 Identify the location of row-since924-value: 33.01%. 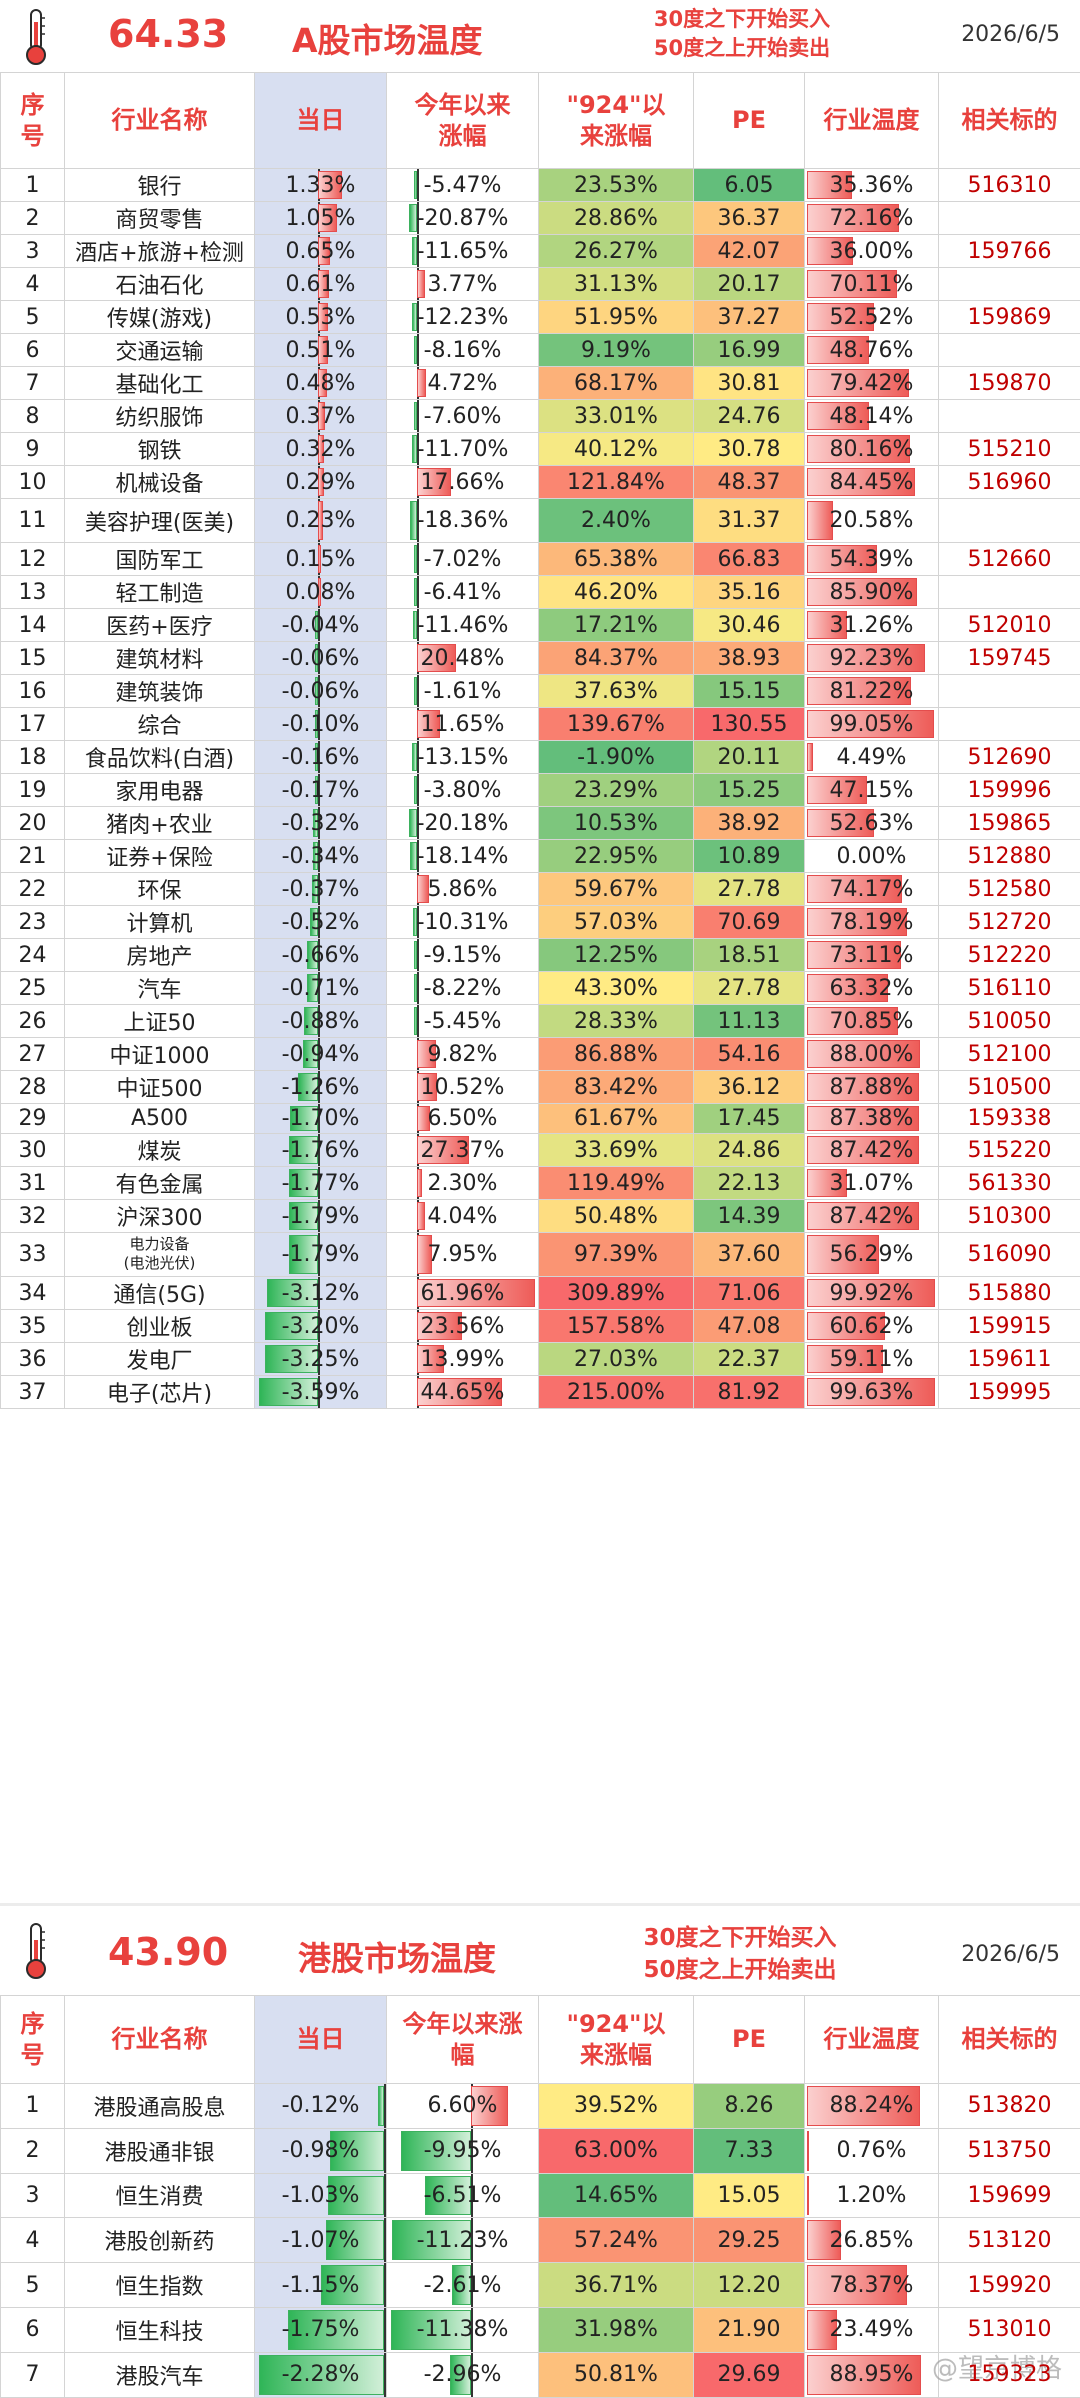
(616, 416).